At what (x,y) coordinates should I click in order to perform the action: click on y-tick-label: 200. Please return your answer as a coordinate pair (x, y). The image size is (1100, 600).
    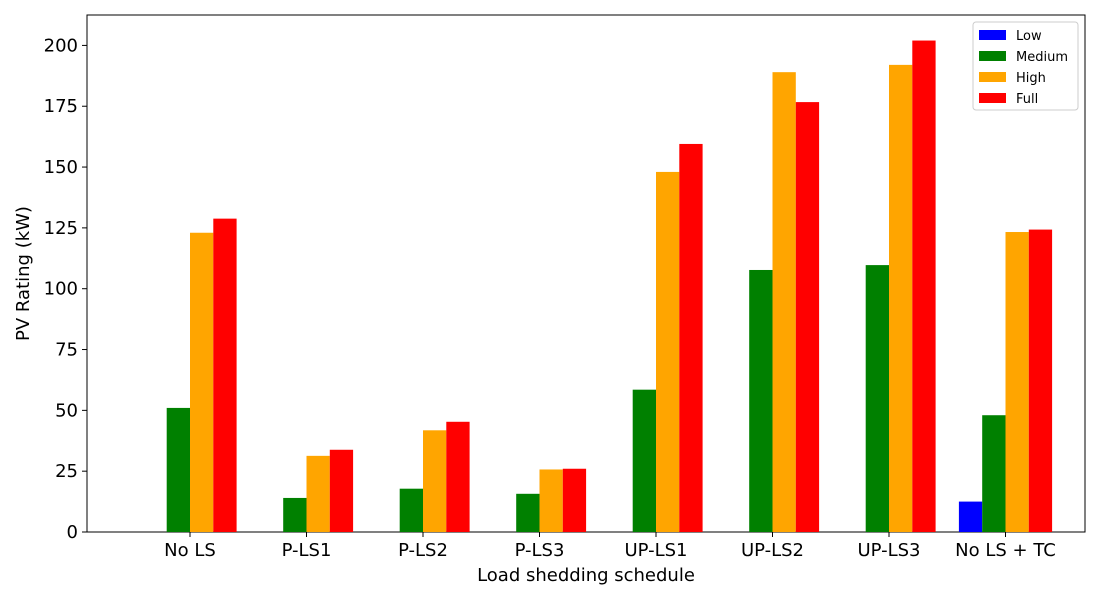
    Looking at the image, I should click on (61, 45).